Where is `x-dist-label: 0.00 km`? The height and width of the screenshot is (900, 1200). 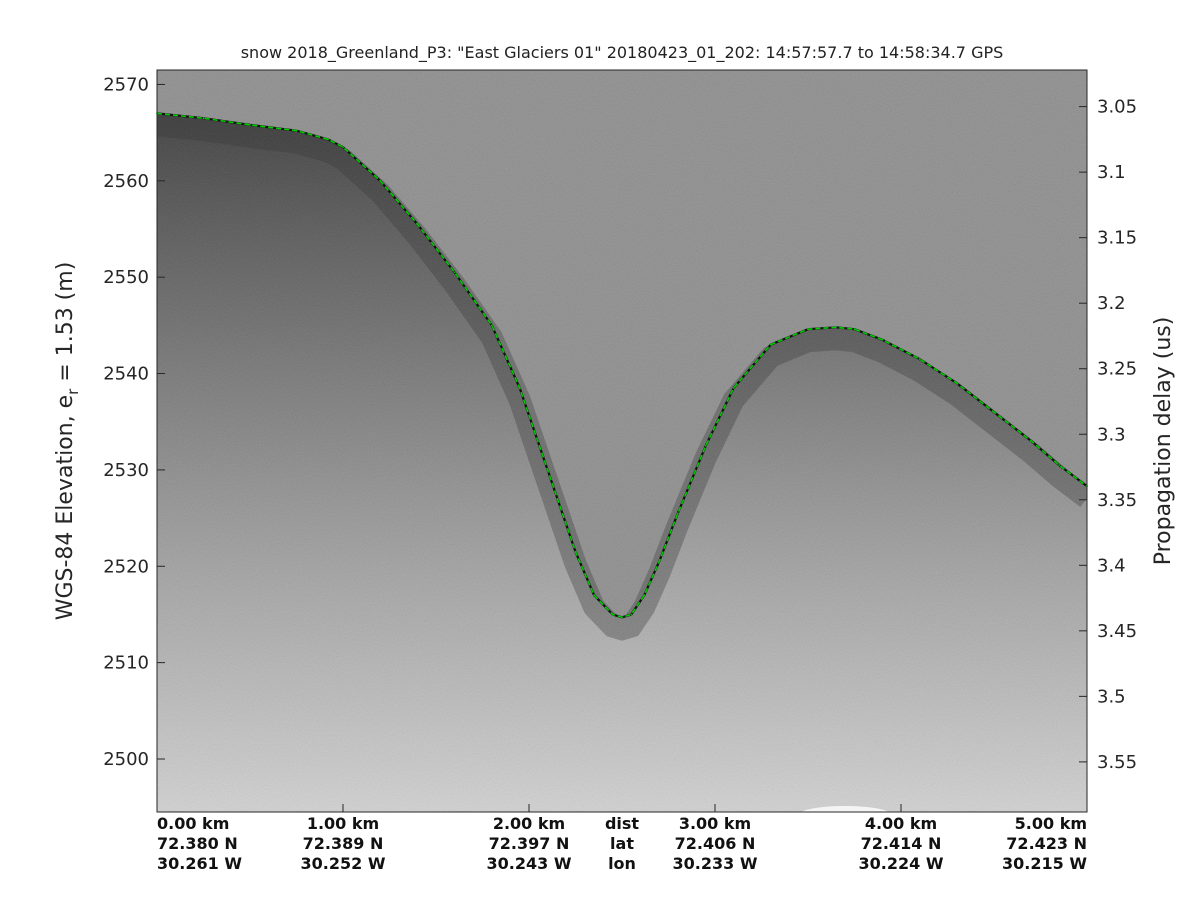
x-dist-label: 0.00 km is located at coordinates (193, 823).